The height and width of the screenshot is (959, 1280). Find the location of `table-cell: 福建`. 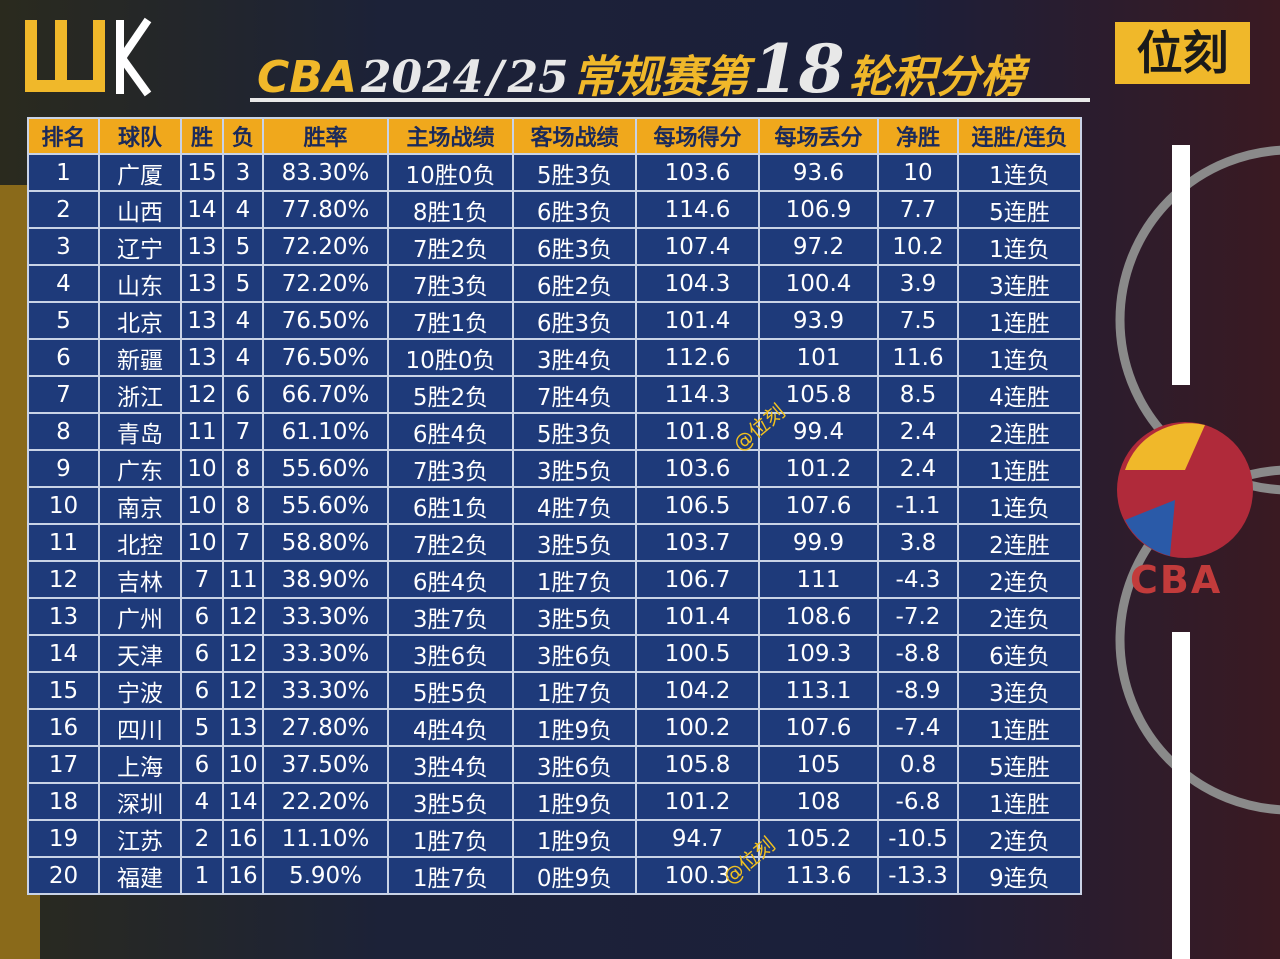

table-cell: 福建 is located at coordinates (140, 875).